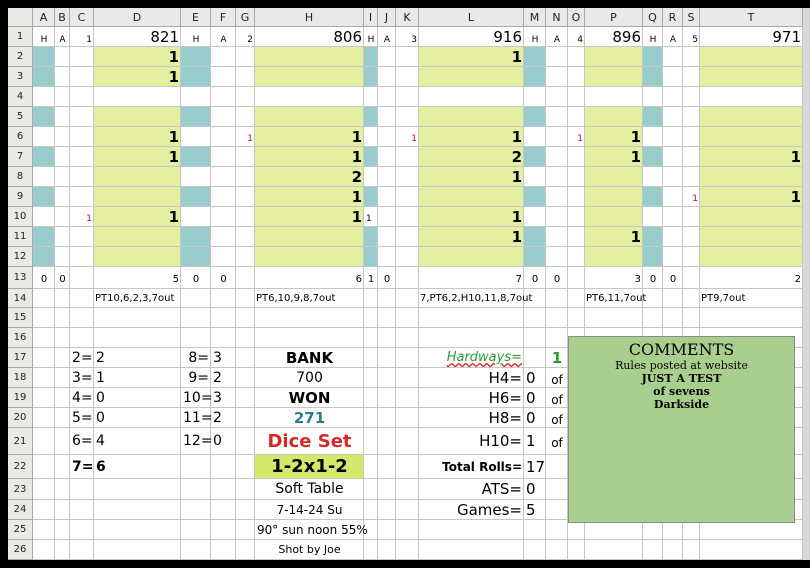 The height and width of the screenshot is (568, 810). Describe the element at coordinates (309, 489) in the screenshot. I see `cell-text: Soft Table` at that location.